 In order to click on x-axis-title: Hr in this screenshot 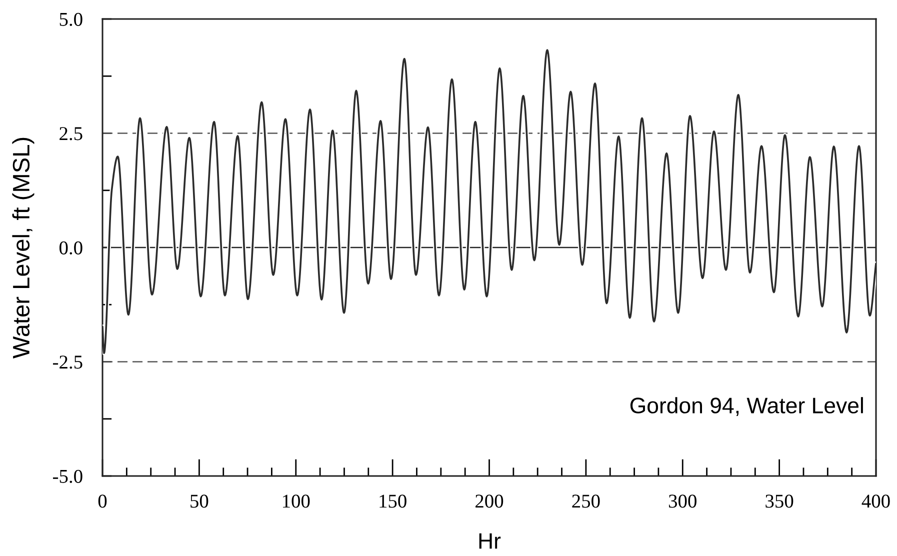, I will do `click(490, 541)`.